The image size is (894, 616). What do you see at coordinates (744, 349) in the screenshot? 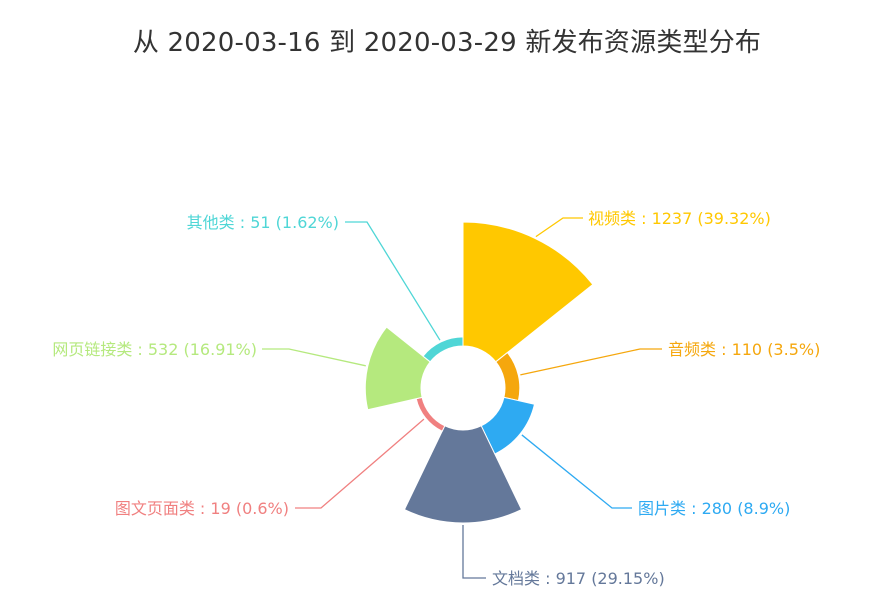
I see `slice-label-2: 音频类 : 110 (3.5%)` at bounding box center [744, 349].